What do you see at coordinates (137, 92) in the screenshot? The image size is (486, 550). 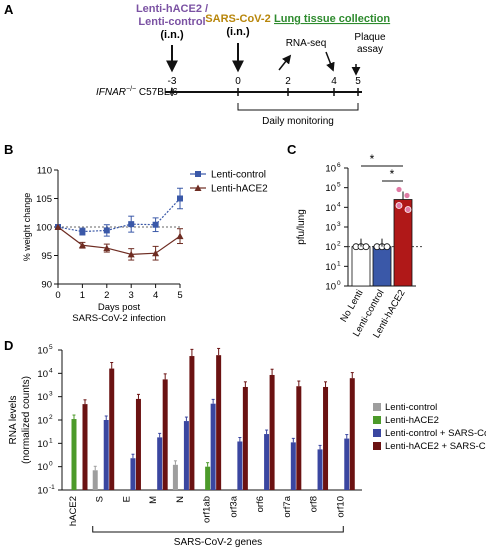 I see `mouse-strain-label: IFNAR−/− C57BL/6` at bounding box center [137, 92].